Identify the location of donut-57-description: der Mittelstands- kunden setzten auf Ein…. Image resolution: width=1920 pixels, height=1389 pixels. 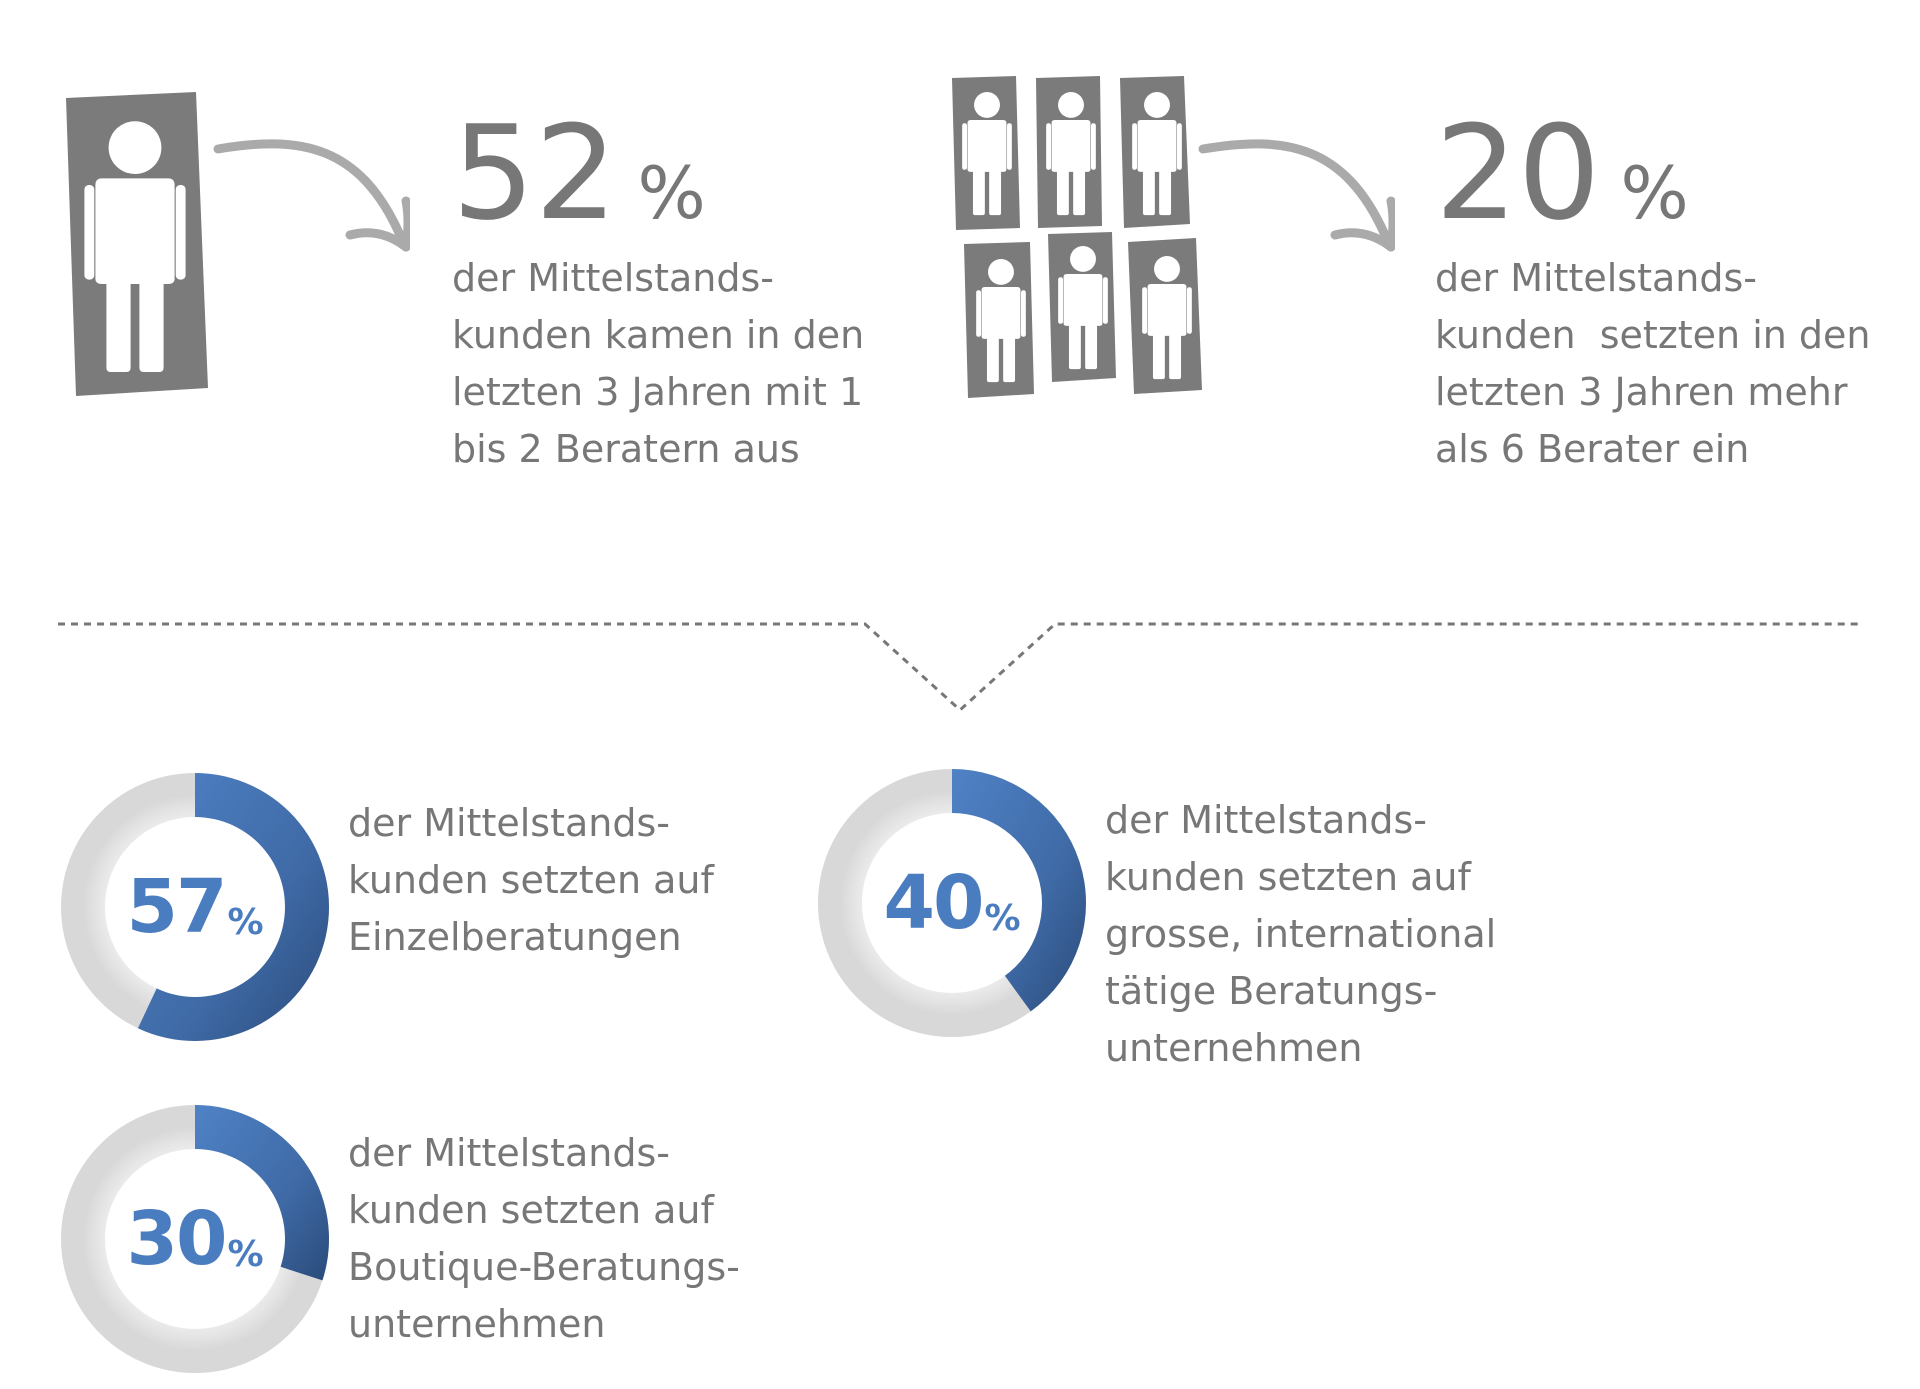
(531, 880).